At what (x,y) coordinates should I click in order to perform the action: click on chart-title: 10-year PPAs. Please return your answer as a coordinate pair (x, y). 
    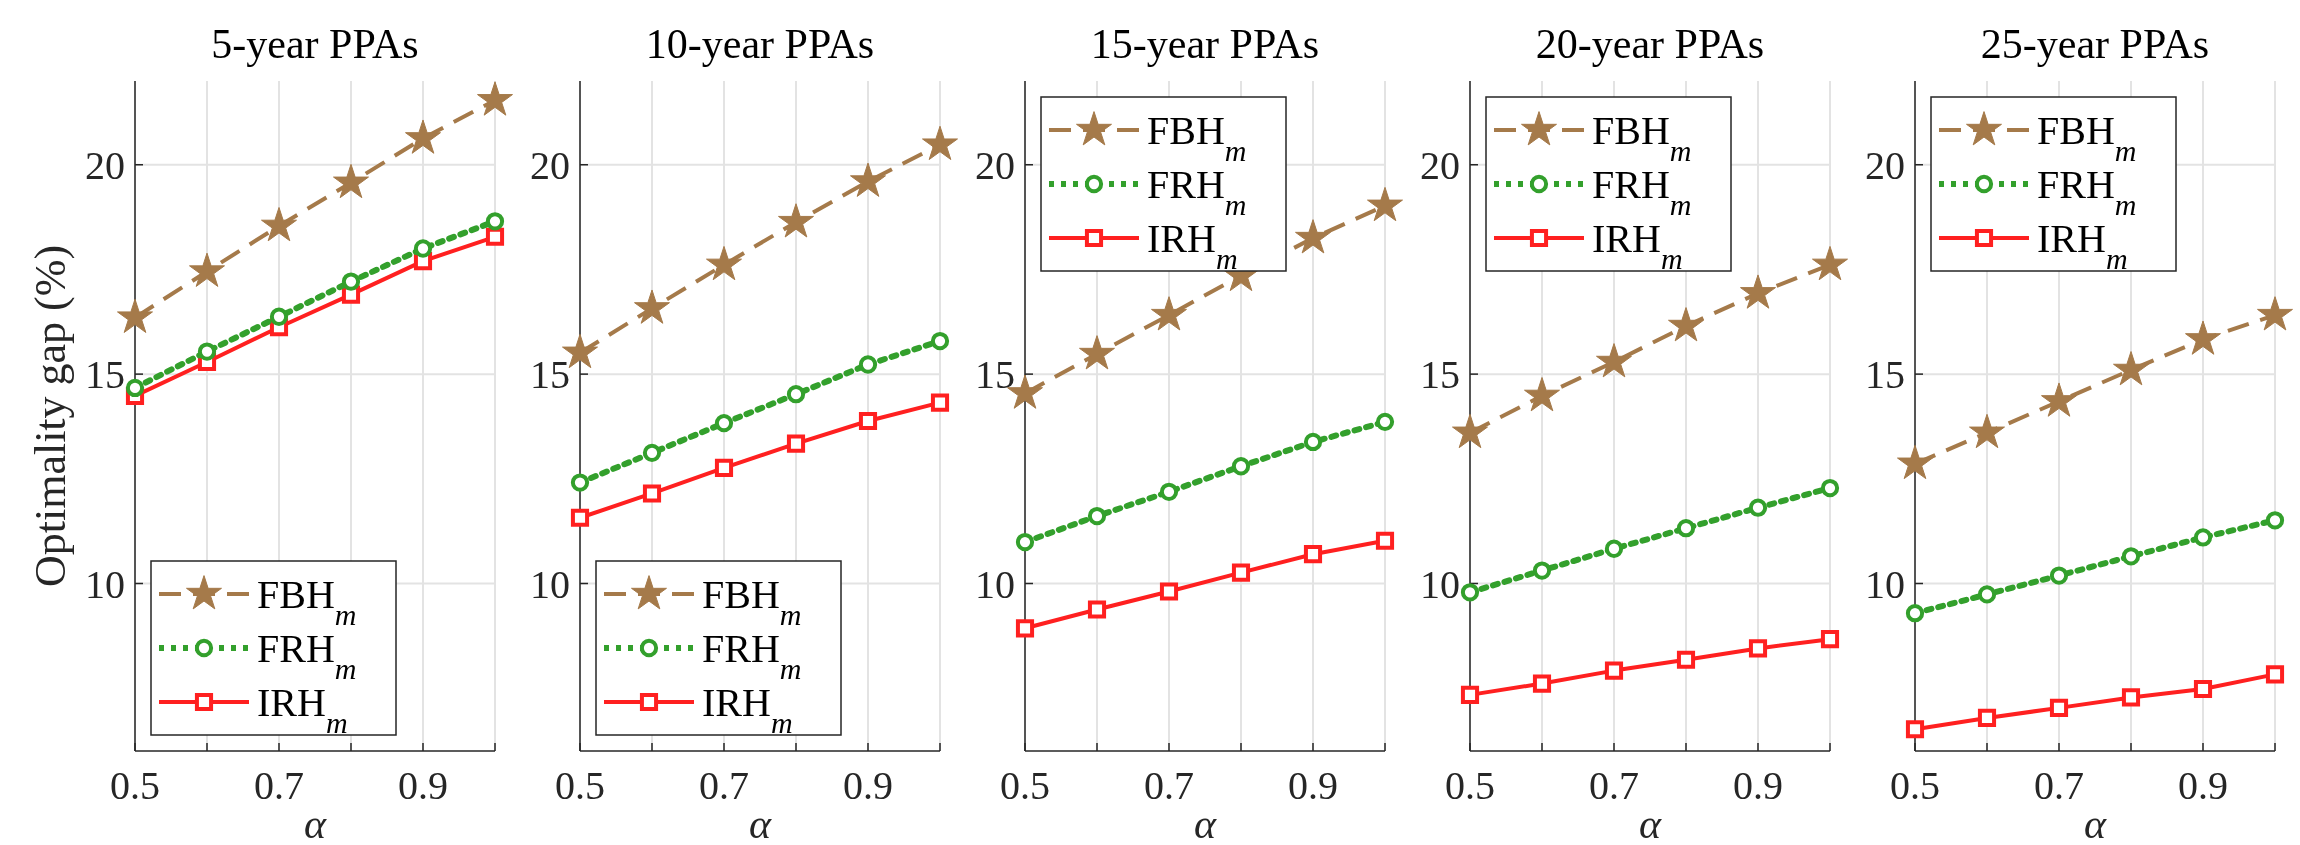
    Looking at the image, I should click on (760, 44).